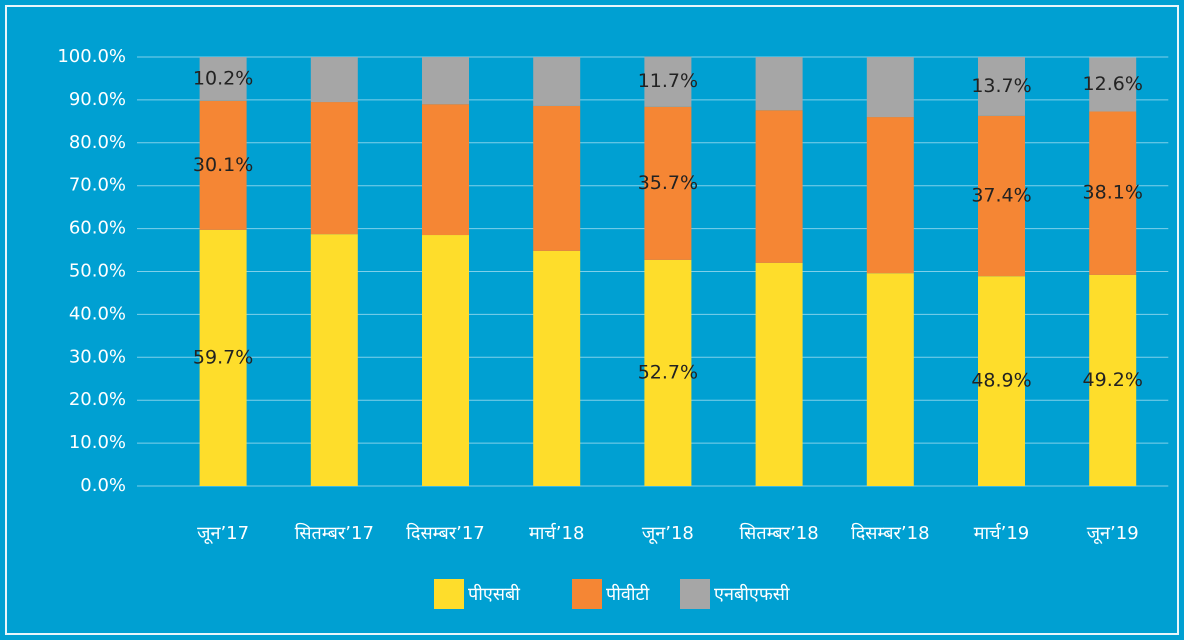  I want to click on y-tick-label: 60.0%, so click(97, 228).